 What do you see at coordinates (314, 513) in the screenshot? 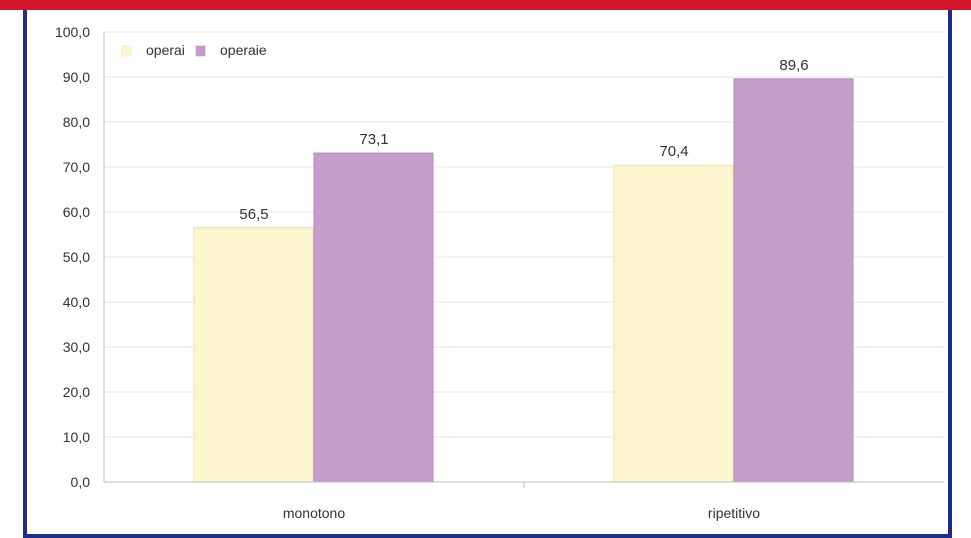
I see `x-category-label-0: monotono` at bounding box center [314, 513].